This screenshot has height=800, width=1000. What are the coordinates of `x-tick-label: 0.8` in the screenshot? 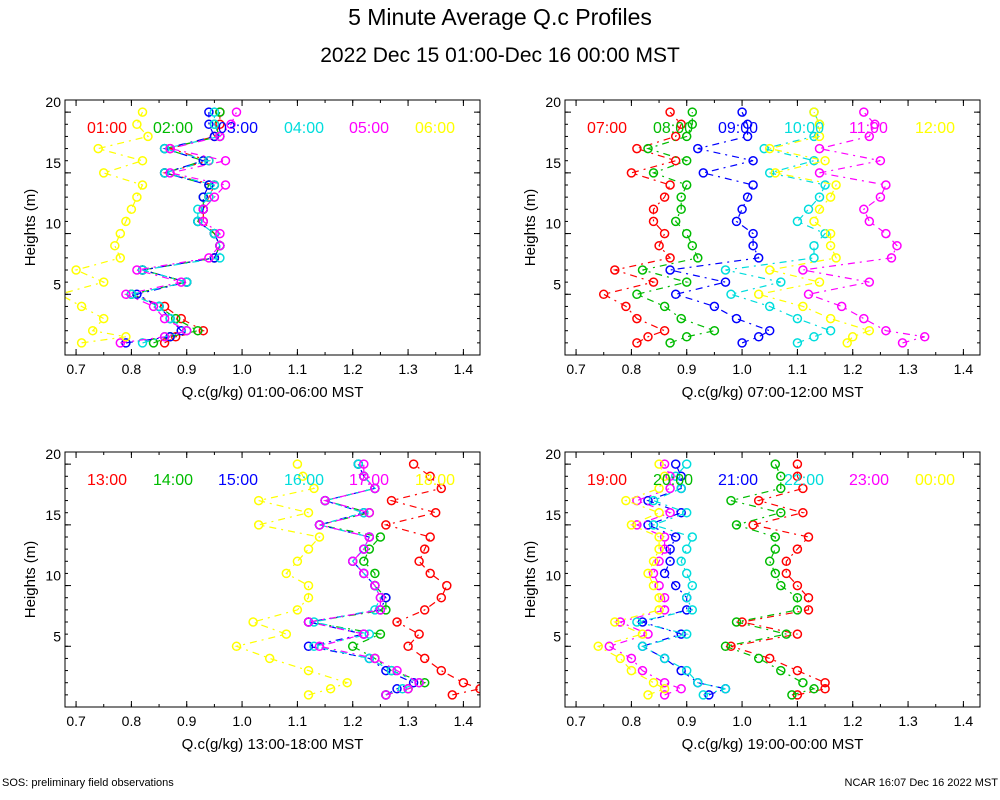 It's located at (132, 369).